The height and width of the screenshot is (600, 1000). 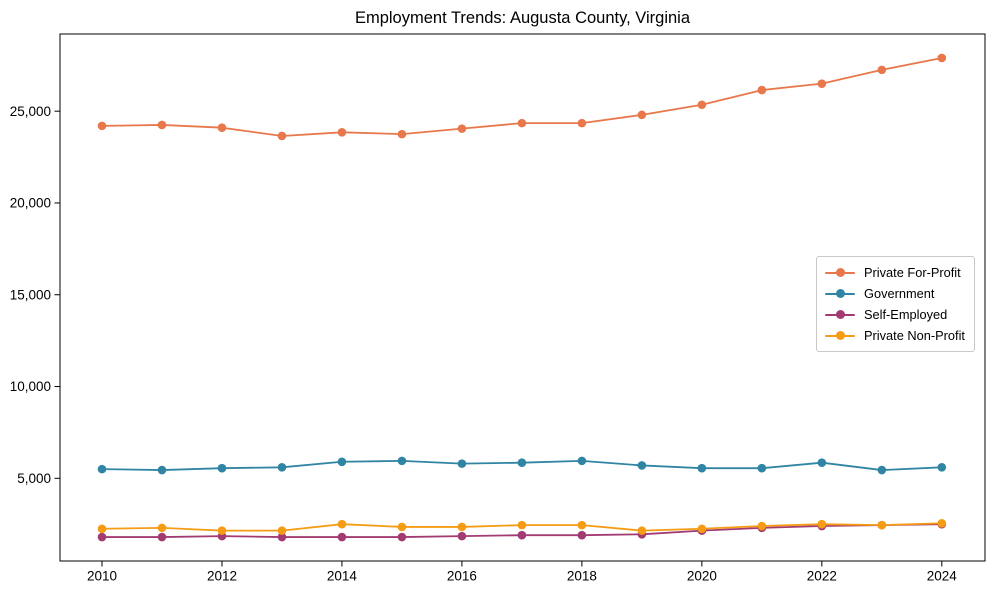 I want to click on y-tick-label: 20,000, so click(x=30, y=203).